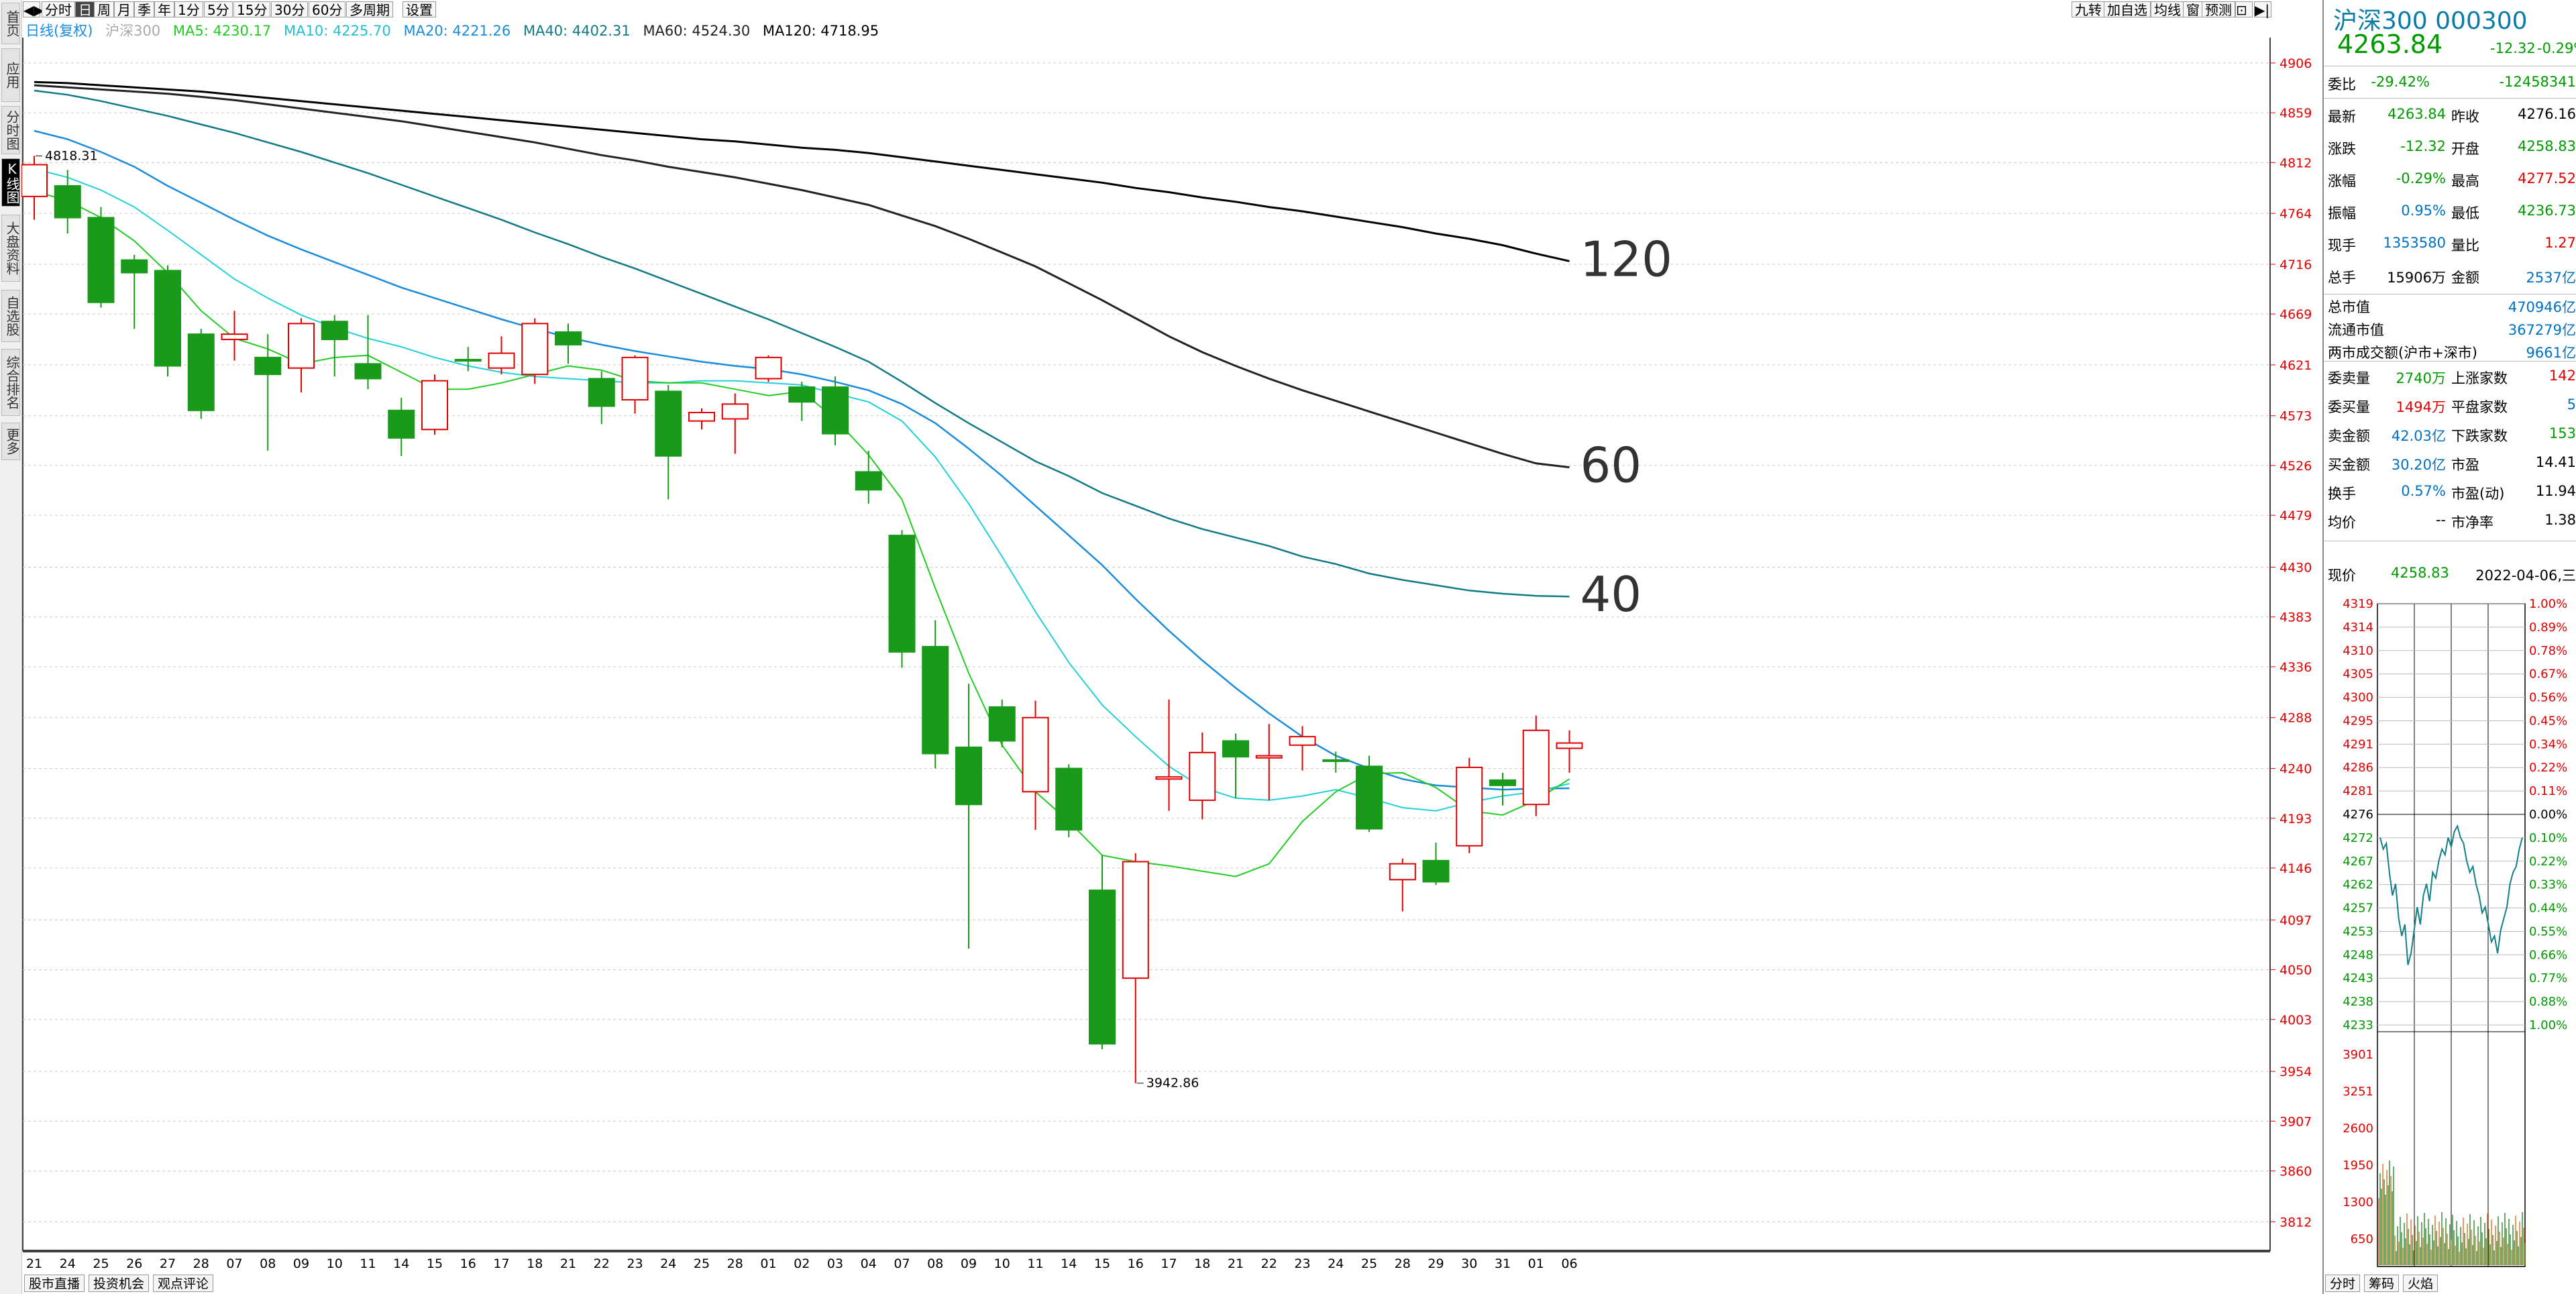  I want to click on legend-ma5: MA5: 4230.17, so click(222, 31).